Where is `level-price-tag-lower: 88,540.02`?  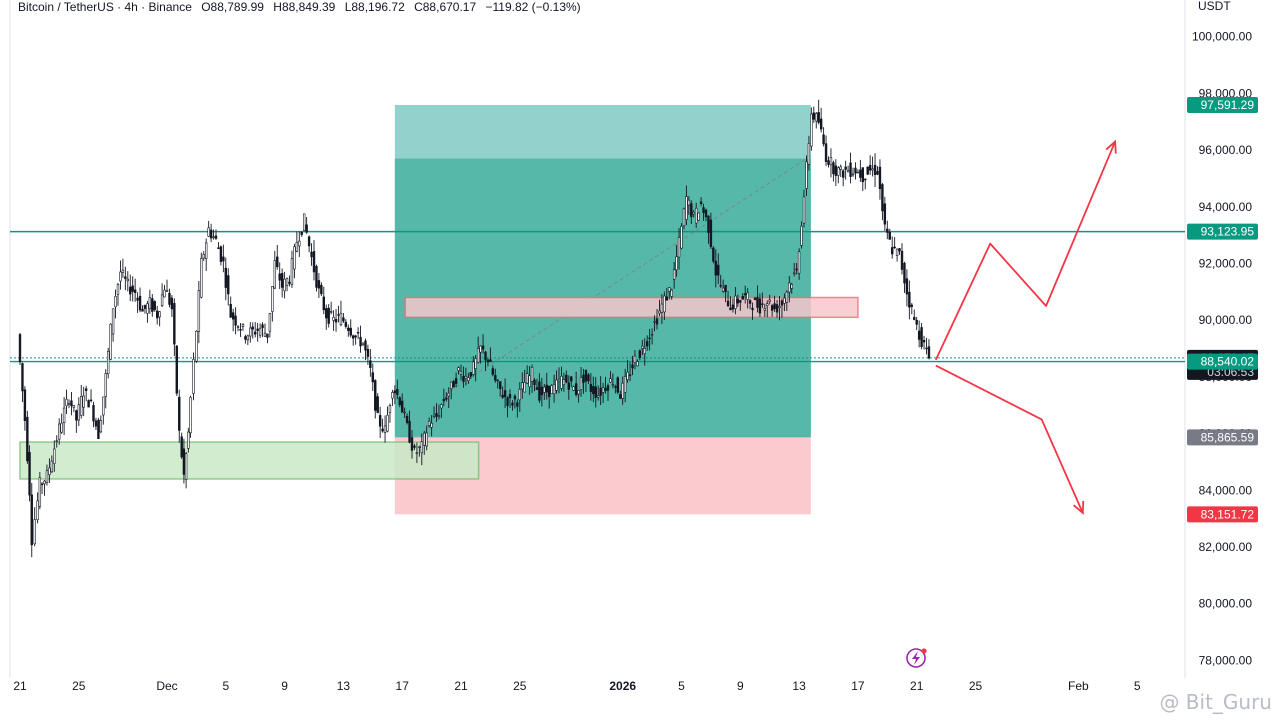 level-price-tag-lower: 88,540.02 is located at coordinates (1228, 362).